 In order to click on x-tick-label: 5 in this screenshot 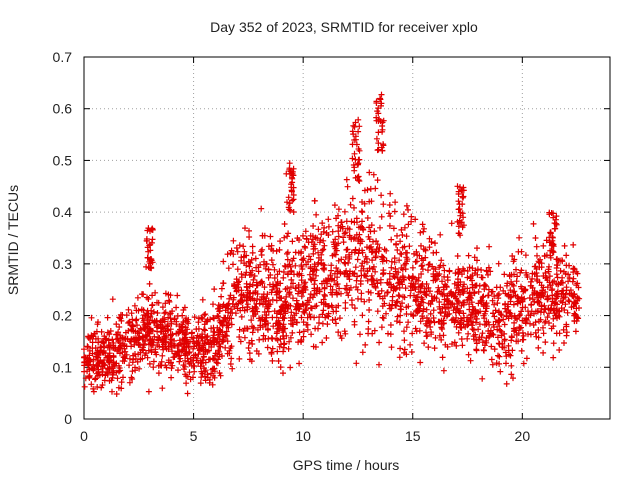, I will do `click(194, 436)`.